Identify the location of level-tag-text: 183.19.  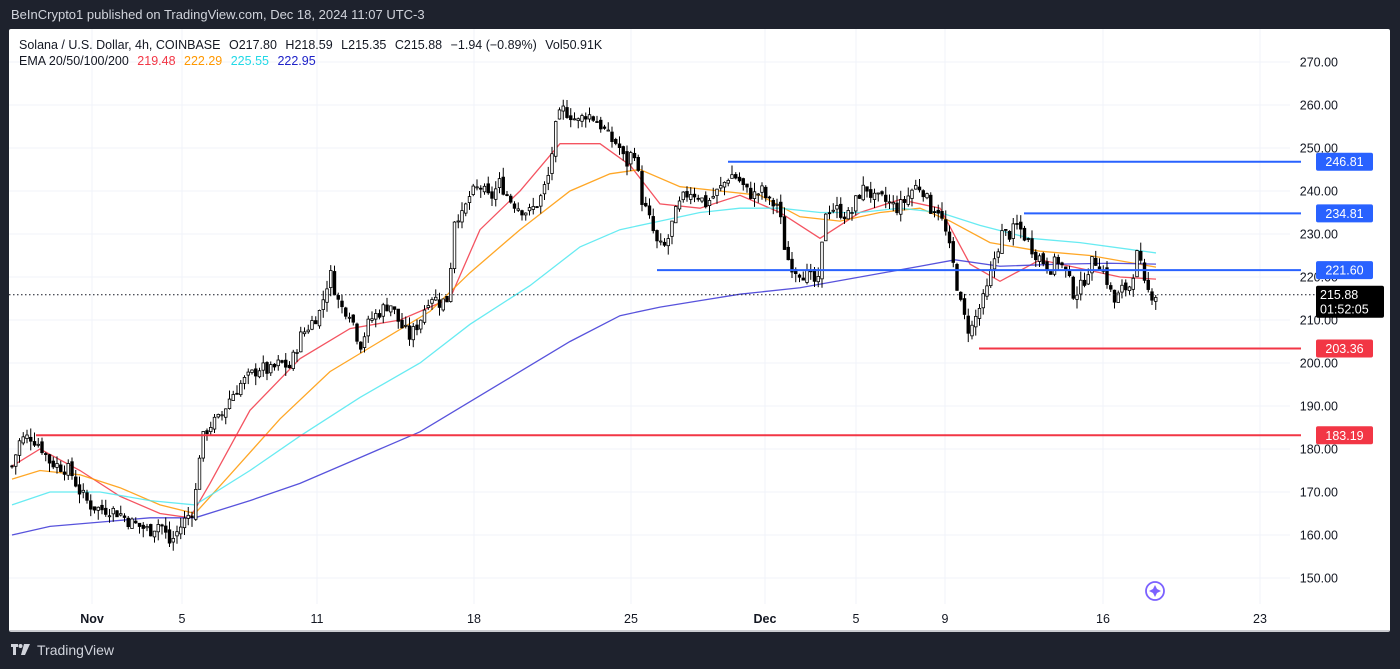
(1344, 436).